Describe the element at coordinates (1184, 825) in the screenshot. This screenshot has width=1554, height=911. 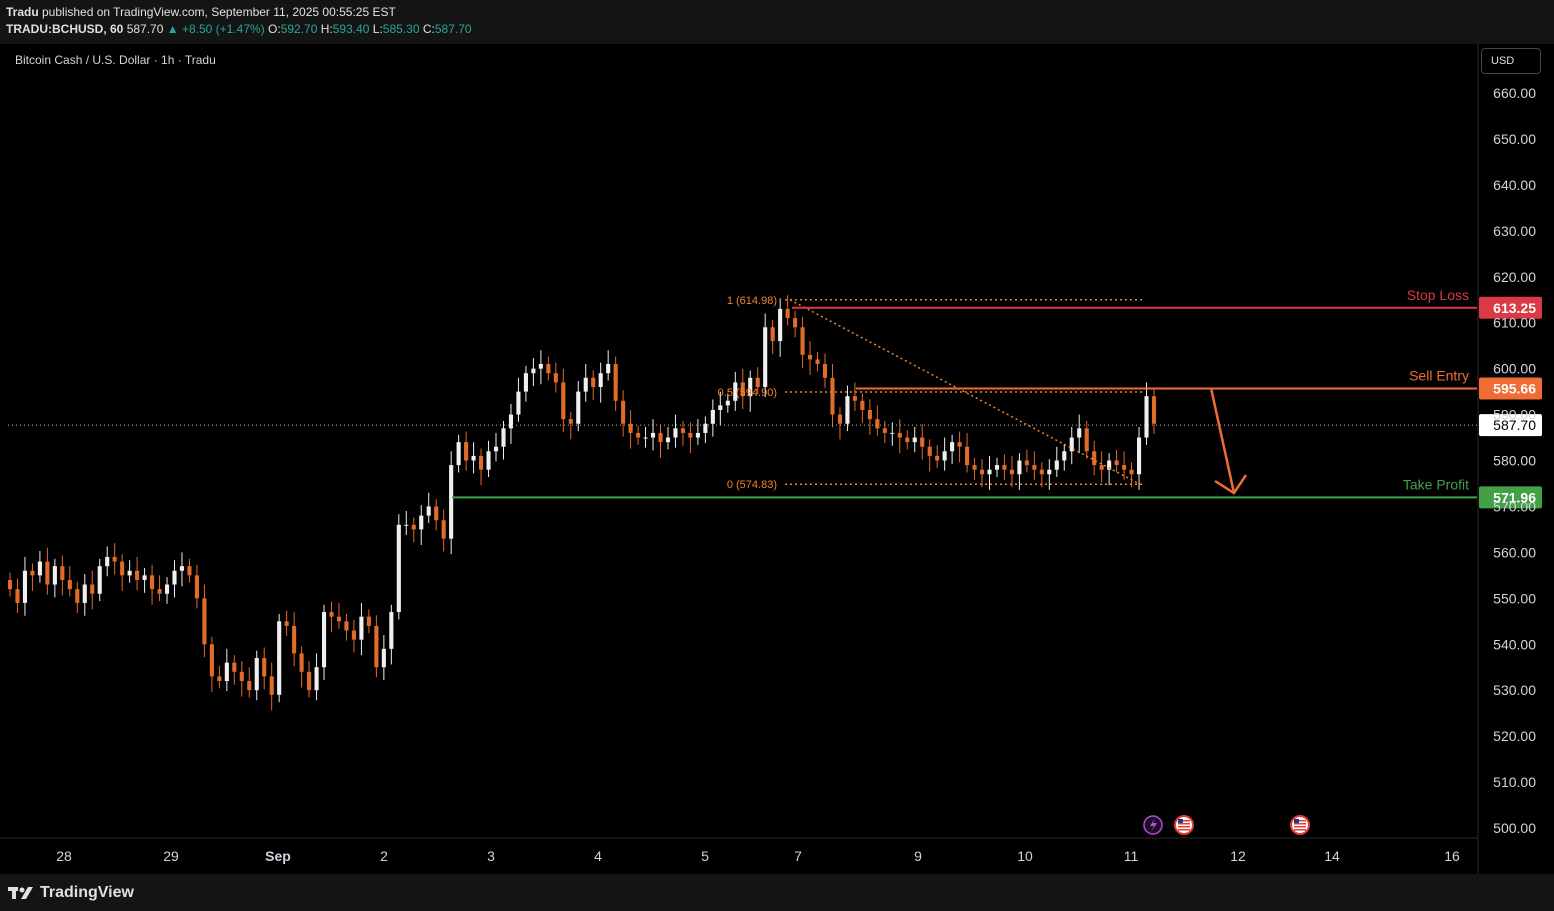
I see `us-flag-event-icon` at that location.